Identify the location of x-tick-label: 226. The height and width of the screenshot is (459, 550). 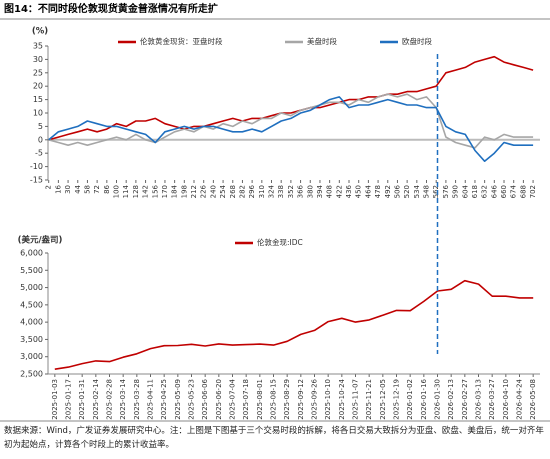
(204, 191).